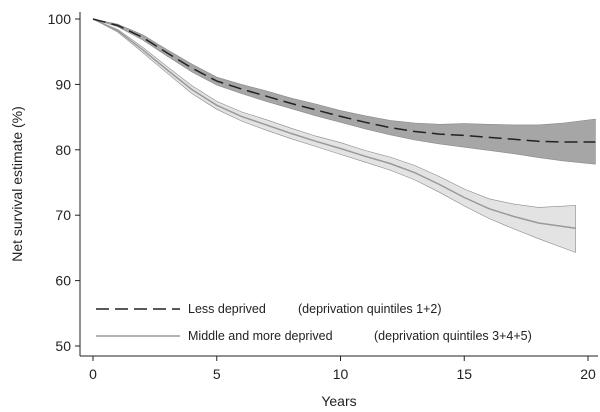 This screenshot has width=600, height=412. What do you see at coordinates (64, 182) in the screenshot?
I see `y-ticks: 50 60 70 80 90 100` at bounding box center [64, 182].